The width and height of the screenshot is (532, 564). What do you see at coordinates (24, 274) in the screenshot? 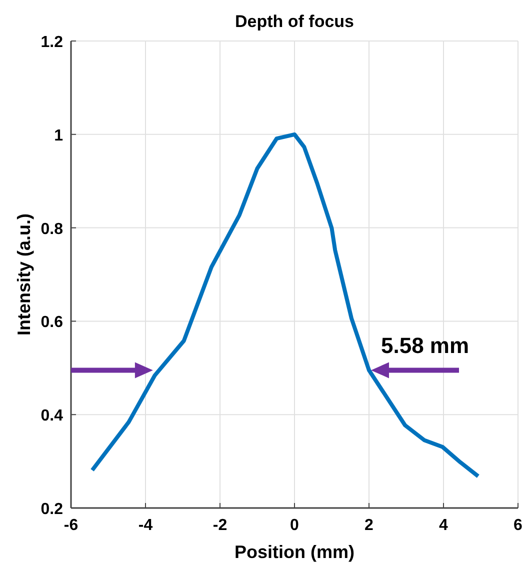
I see `y-axis-title: Intensity (a.u.)` at bounding box center [24, 274].